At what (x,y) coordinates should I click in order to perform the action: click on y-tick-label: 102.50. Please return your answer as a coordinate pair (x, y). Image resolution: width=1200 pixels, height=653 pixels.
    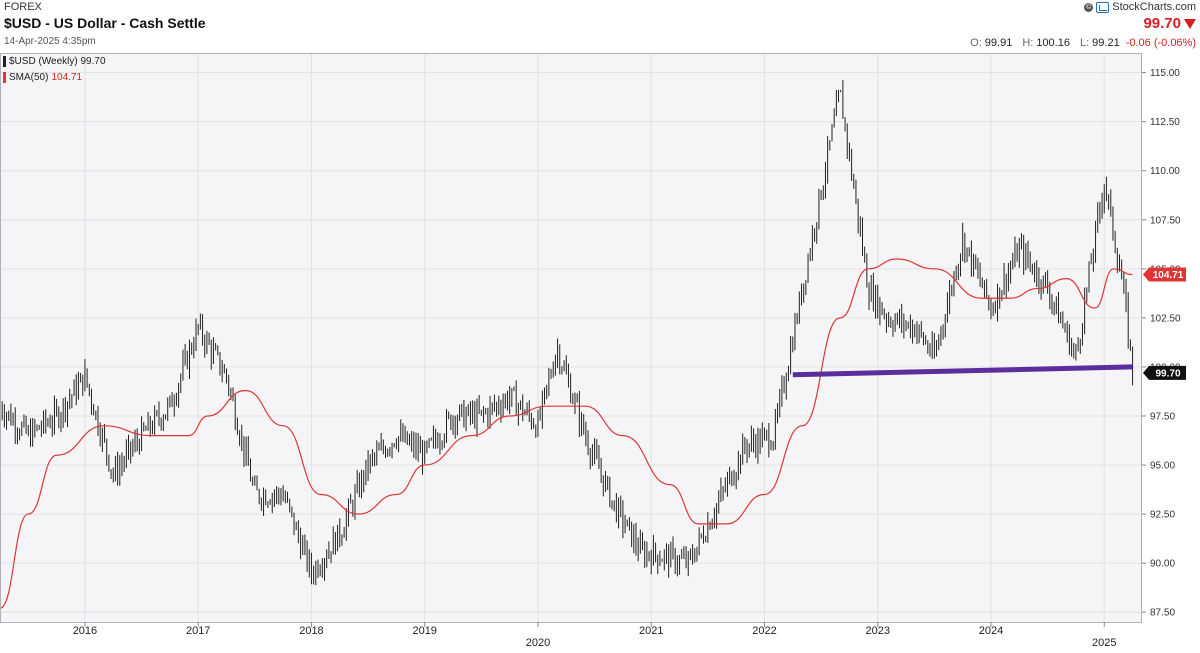
    Looking at the image, I should click on (1165, 318).